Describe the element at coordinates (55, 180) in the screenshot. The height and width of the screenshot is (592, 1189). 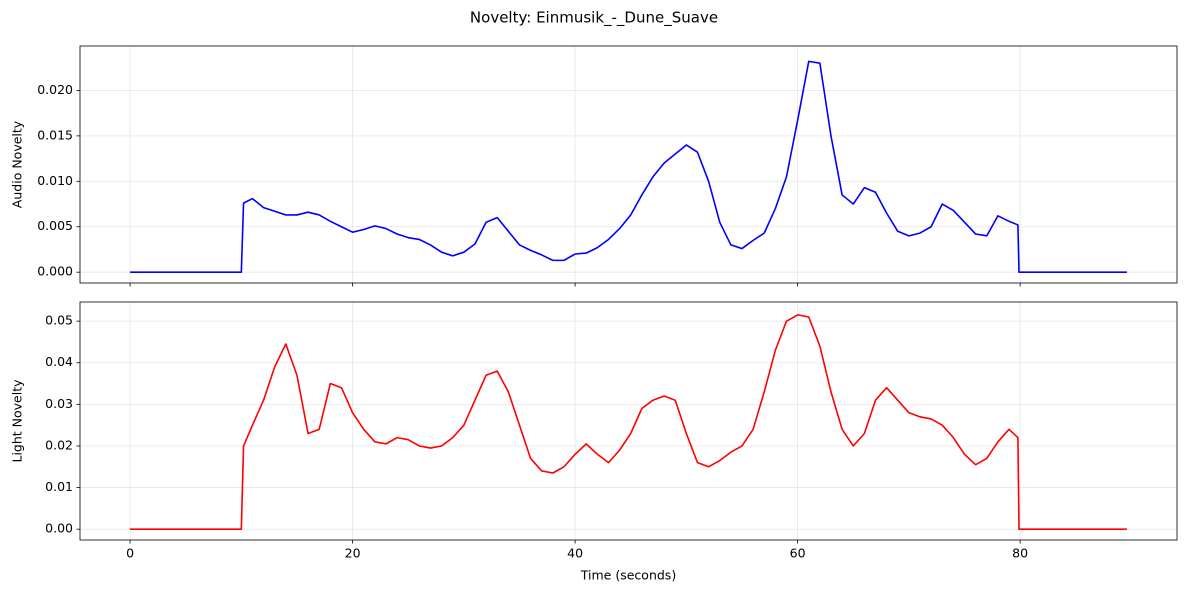
I see `y-tick-label: 0.010` at that location.